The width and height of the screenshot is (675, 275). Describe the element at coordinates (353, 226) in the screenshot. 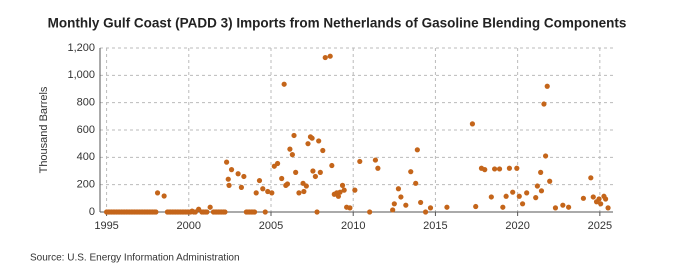

I see `x-tick-label: 2010` at that location.